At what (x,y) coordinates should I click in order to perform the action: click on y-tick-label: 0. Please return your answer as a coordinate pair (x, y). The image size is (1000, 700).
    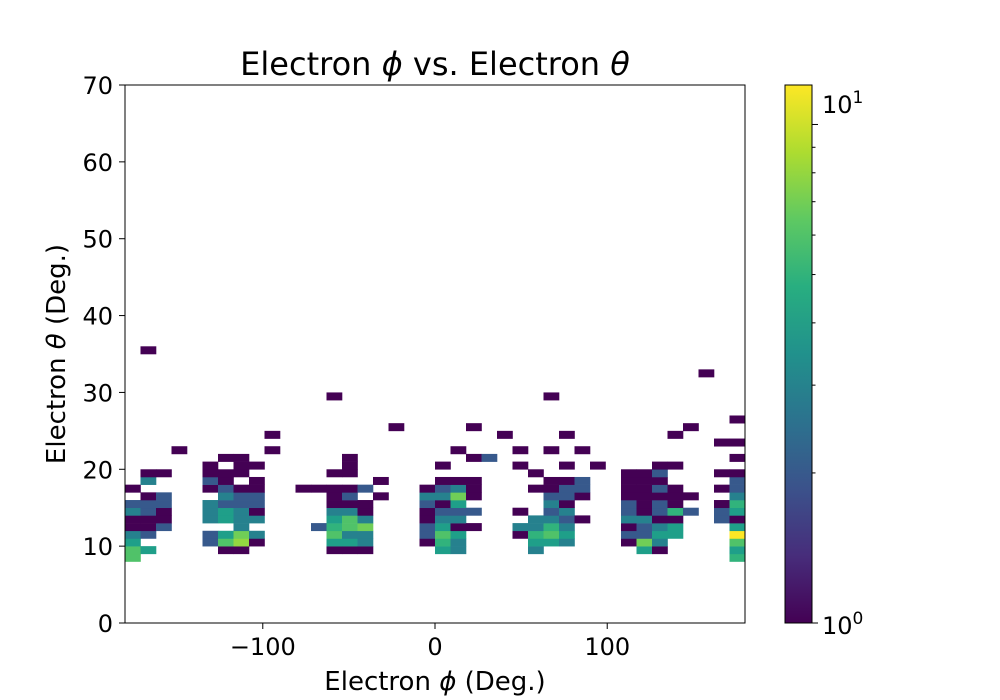
    Looking at the image, I should click on (105, 624).